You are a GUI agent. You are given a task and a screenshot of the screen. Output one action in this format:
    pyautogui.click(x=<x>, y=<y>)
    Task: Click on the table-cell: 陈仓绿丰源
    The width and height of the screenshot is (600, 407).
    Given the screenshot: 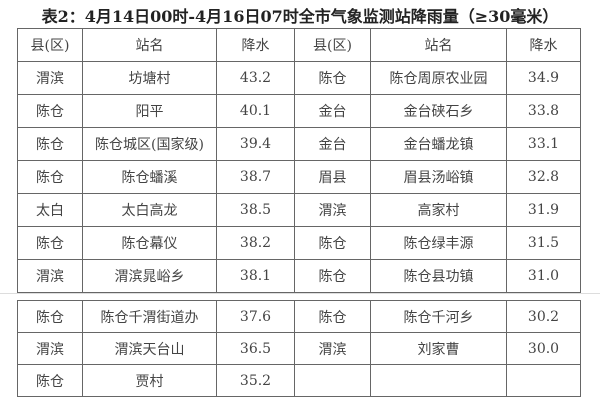 What is the action you would take?
    pyautogui.click(x=438, y=243)
    